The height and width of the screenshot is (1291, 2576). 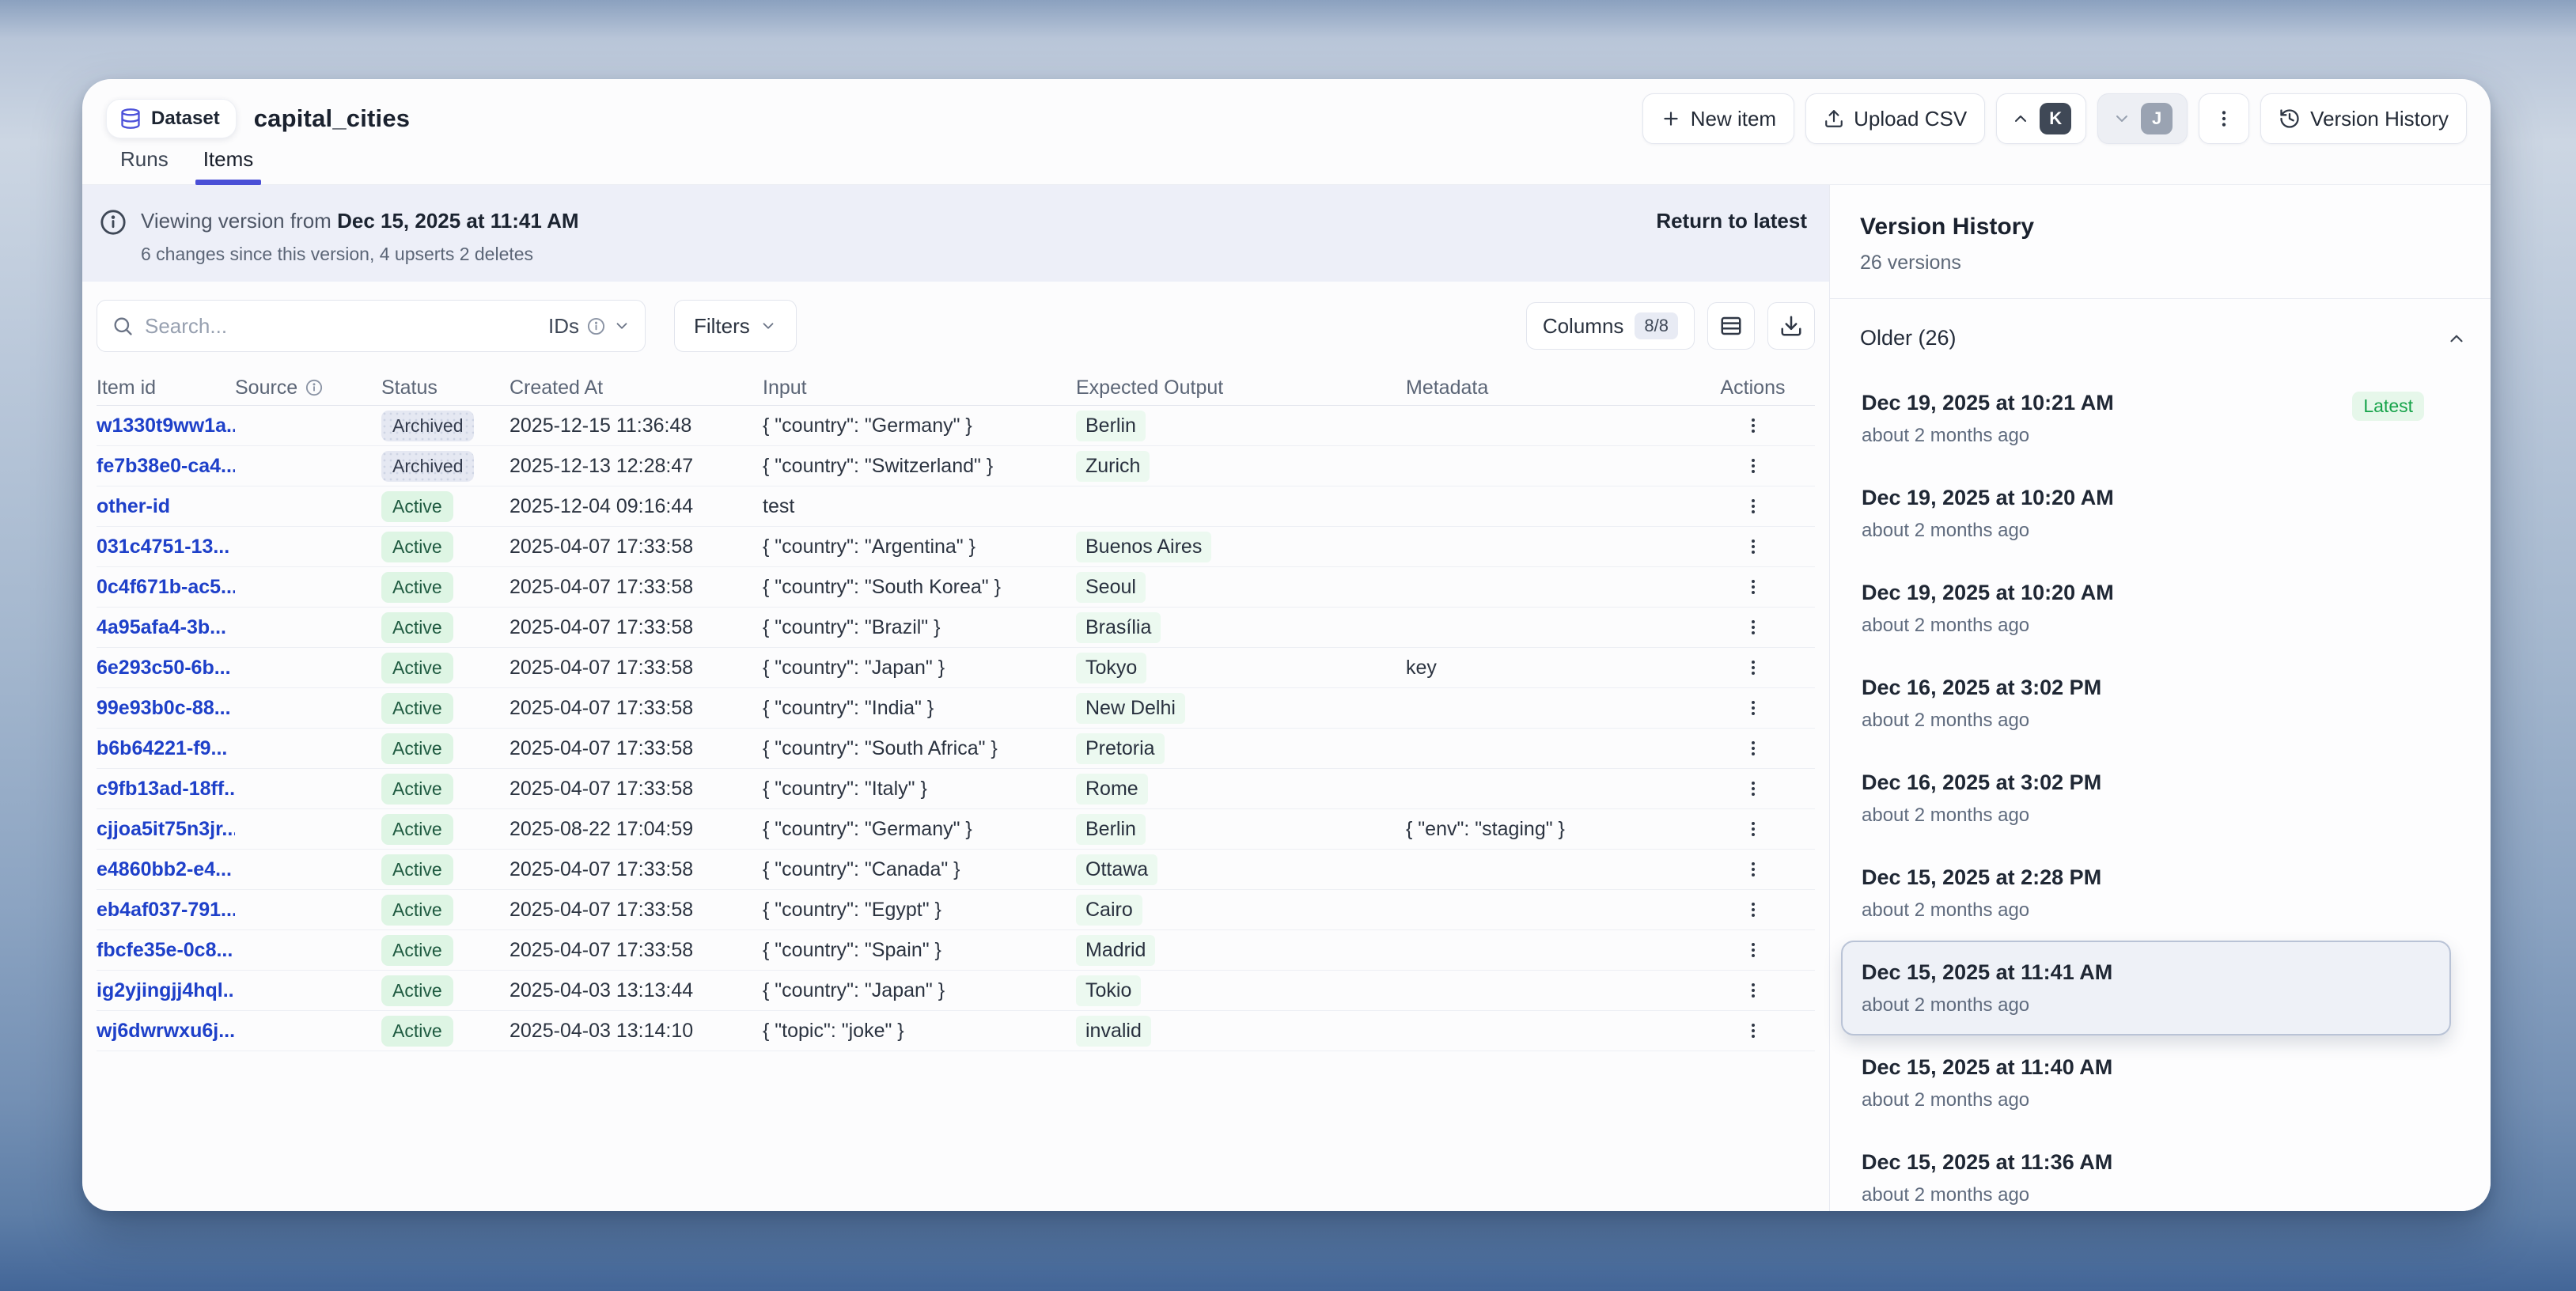 What do you see at coordinates (2224, 118) in the screenshot?
I see `more-options-button` at bounding box center [2224, 118].